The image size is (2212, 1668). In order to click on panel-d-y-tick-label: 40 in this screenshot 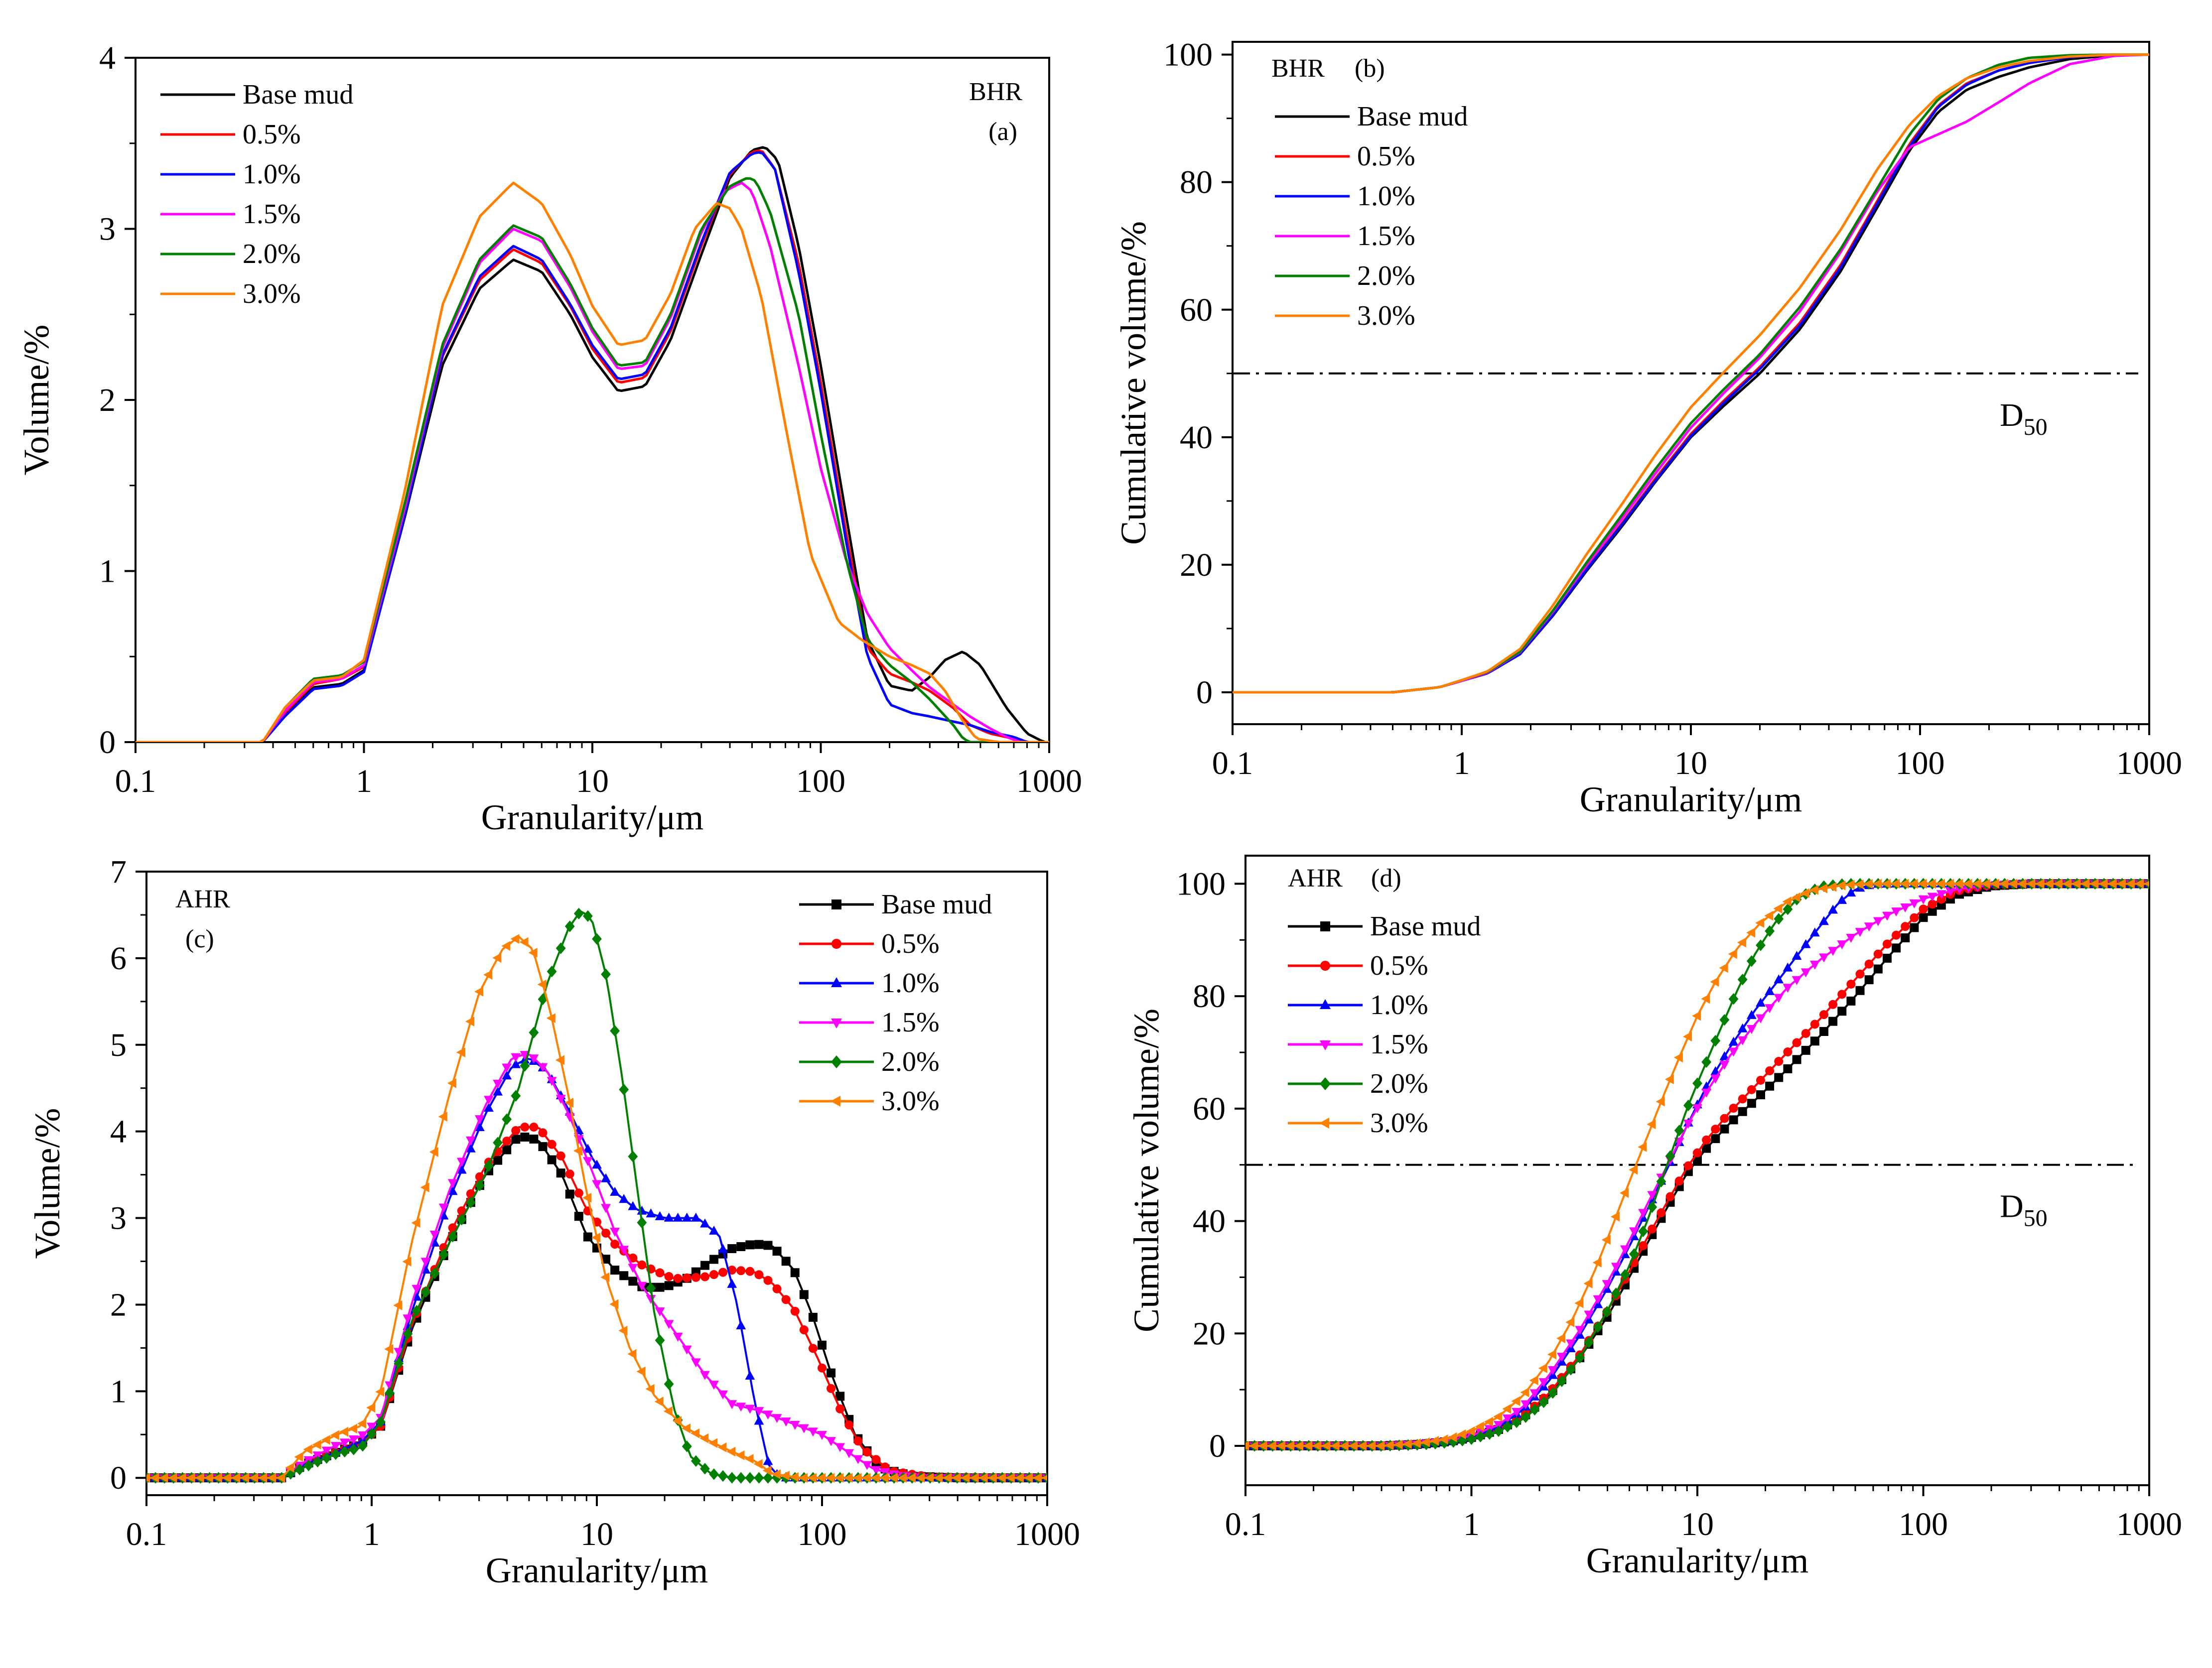, I will do `click(1209, 1222)`.